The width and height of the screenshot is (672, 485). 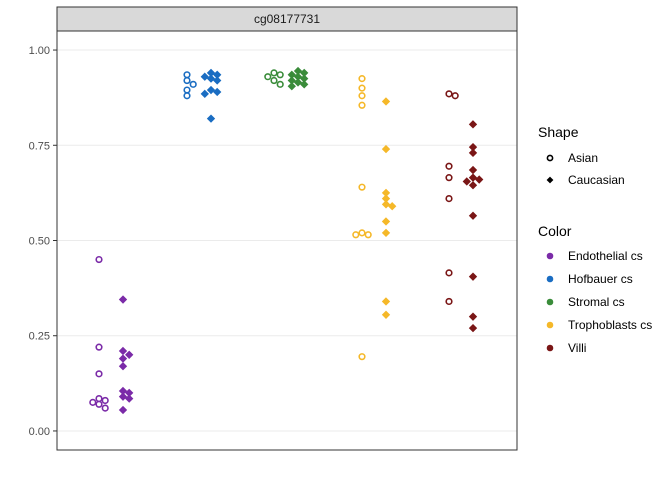 What do you see at coordinates (550, 158) in the screenshot?
I see `asian-legend-key` at bounding box center [550, 158].